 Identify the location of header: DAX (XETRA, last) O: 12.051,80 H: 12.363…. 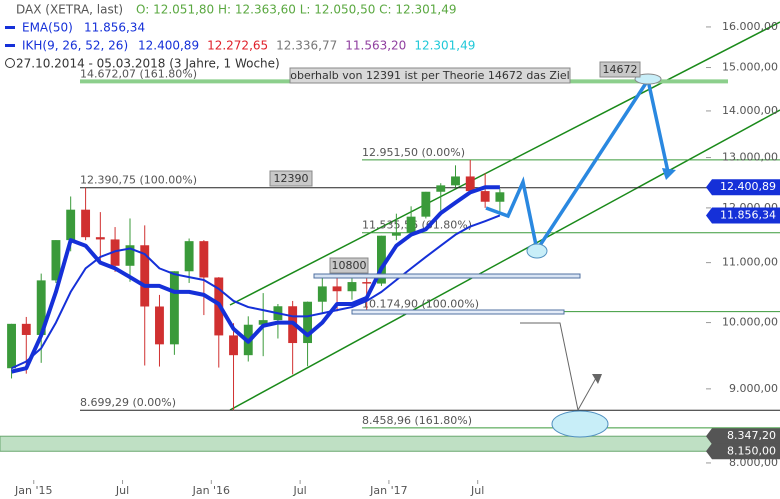
(240, 37).